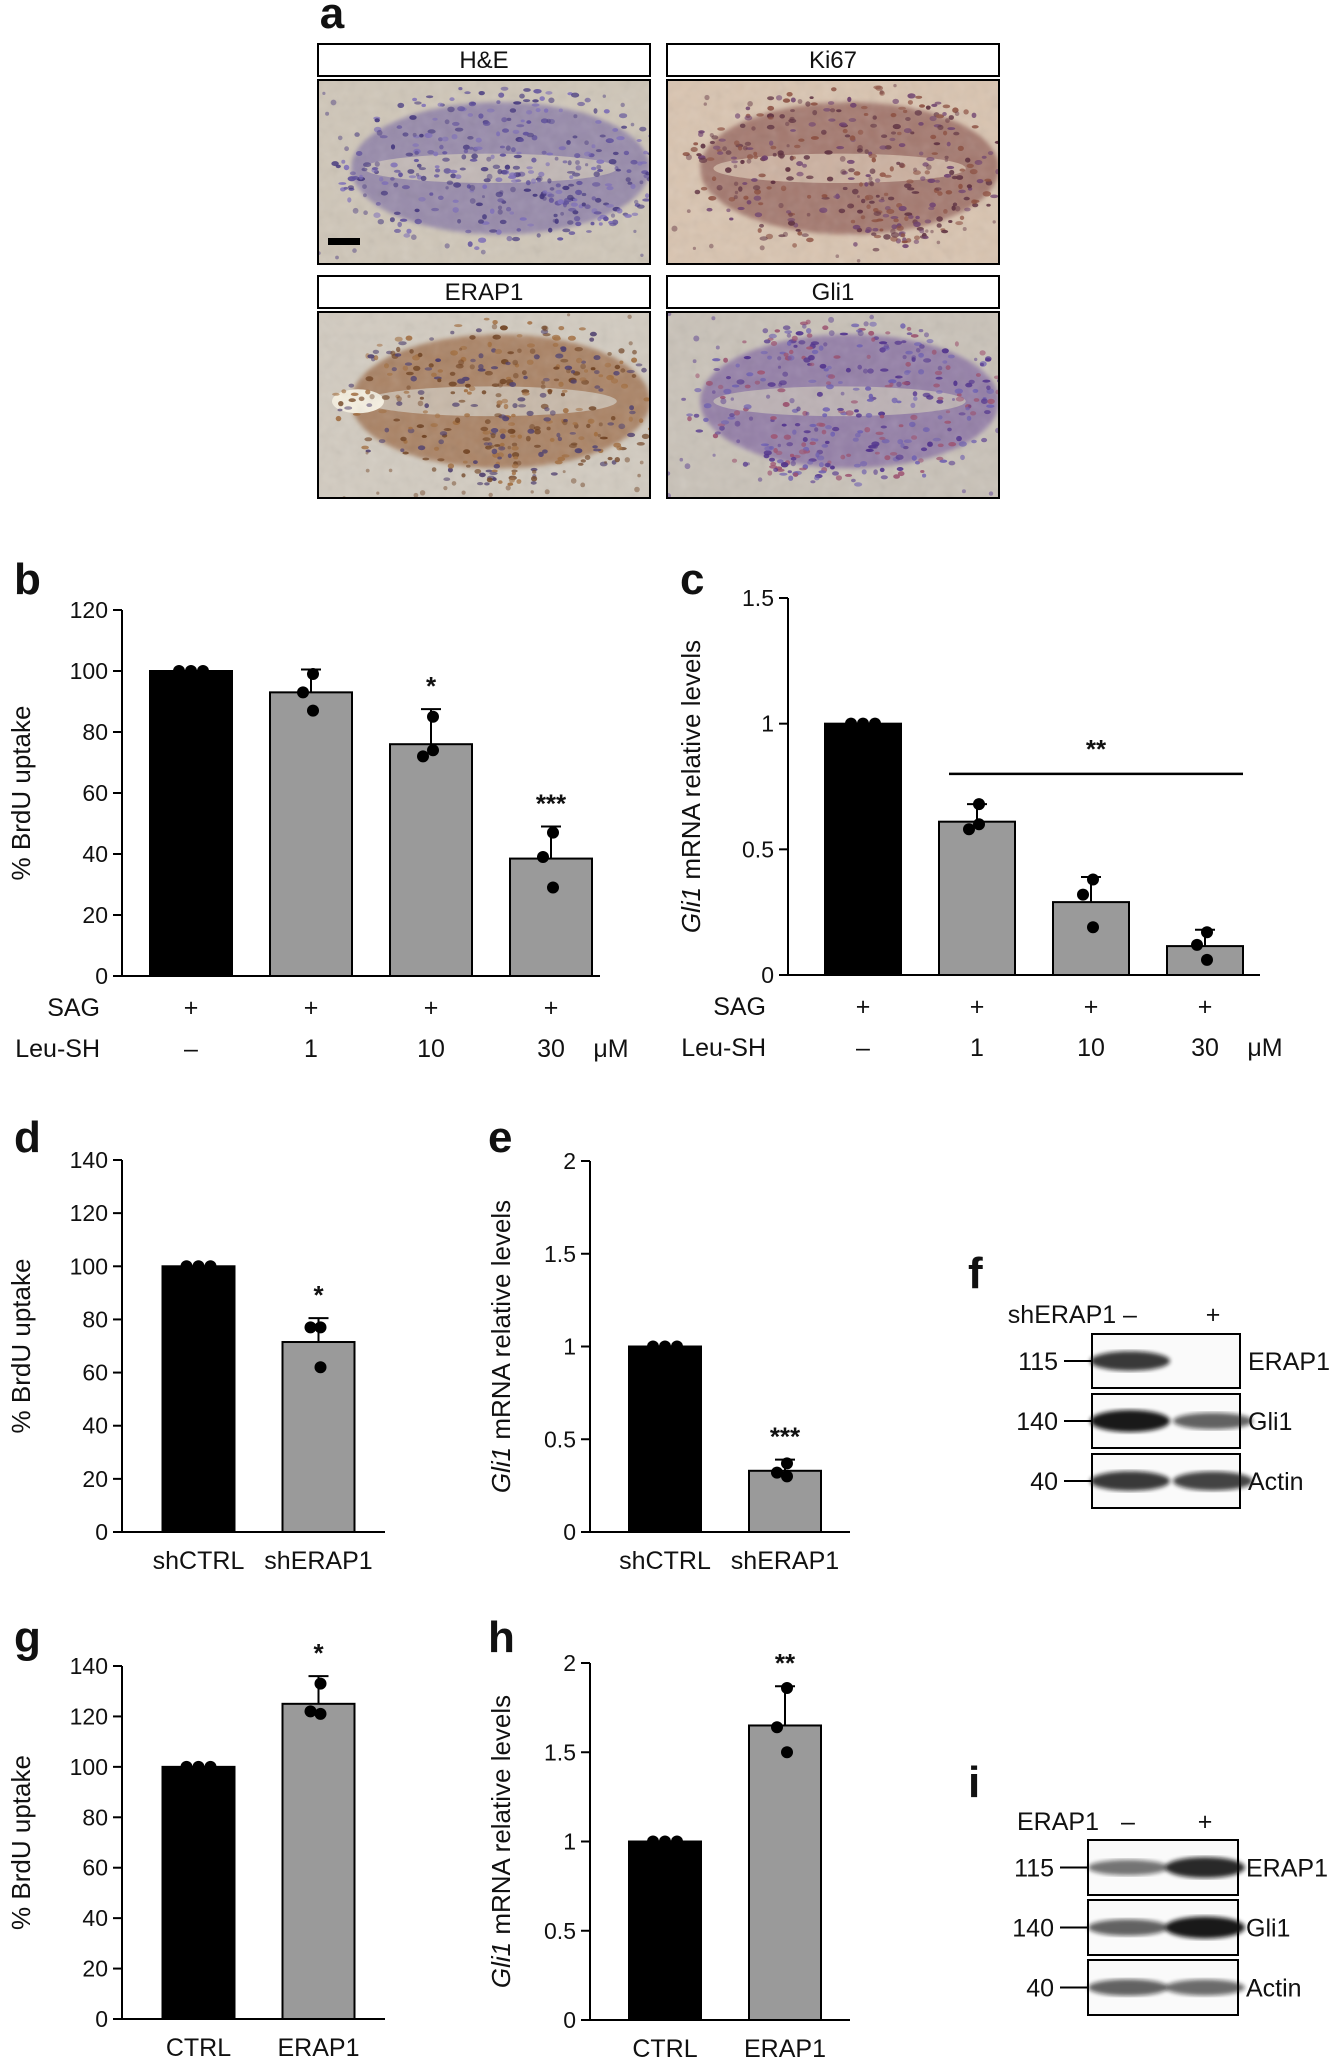  What do you see at coordinates (833, 405) in the screenshot?
I see `image-border` at bounding box center [833, 405].